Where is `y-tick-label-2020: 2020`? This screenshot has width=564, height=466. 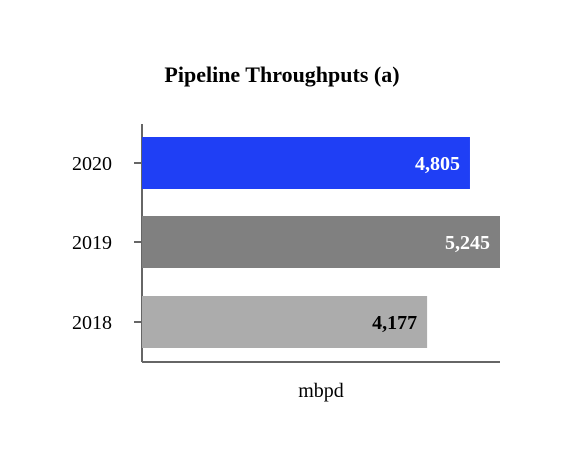
y-tick-label-2020: 2020 is located at coordinates (92, 164).